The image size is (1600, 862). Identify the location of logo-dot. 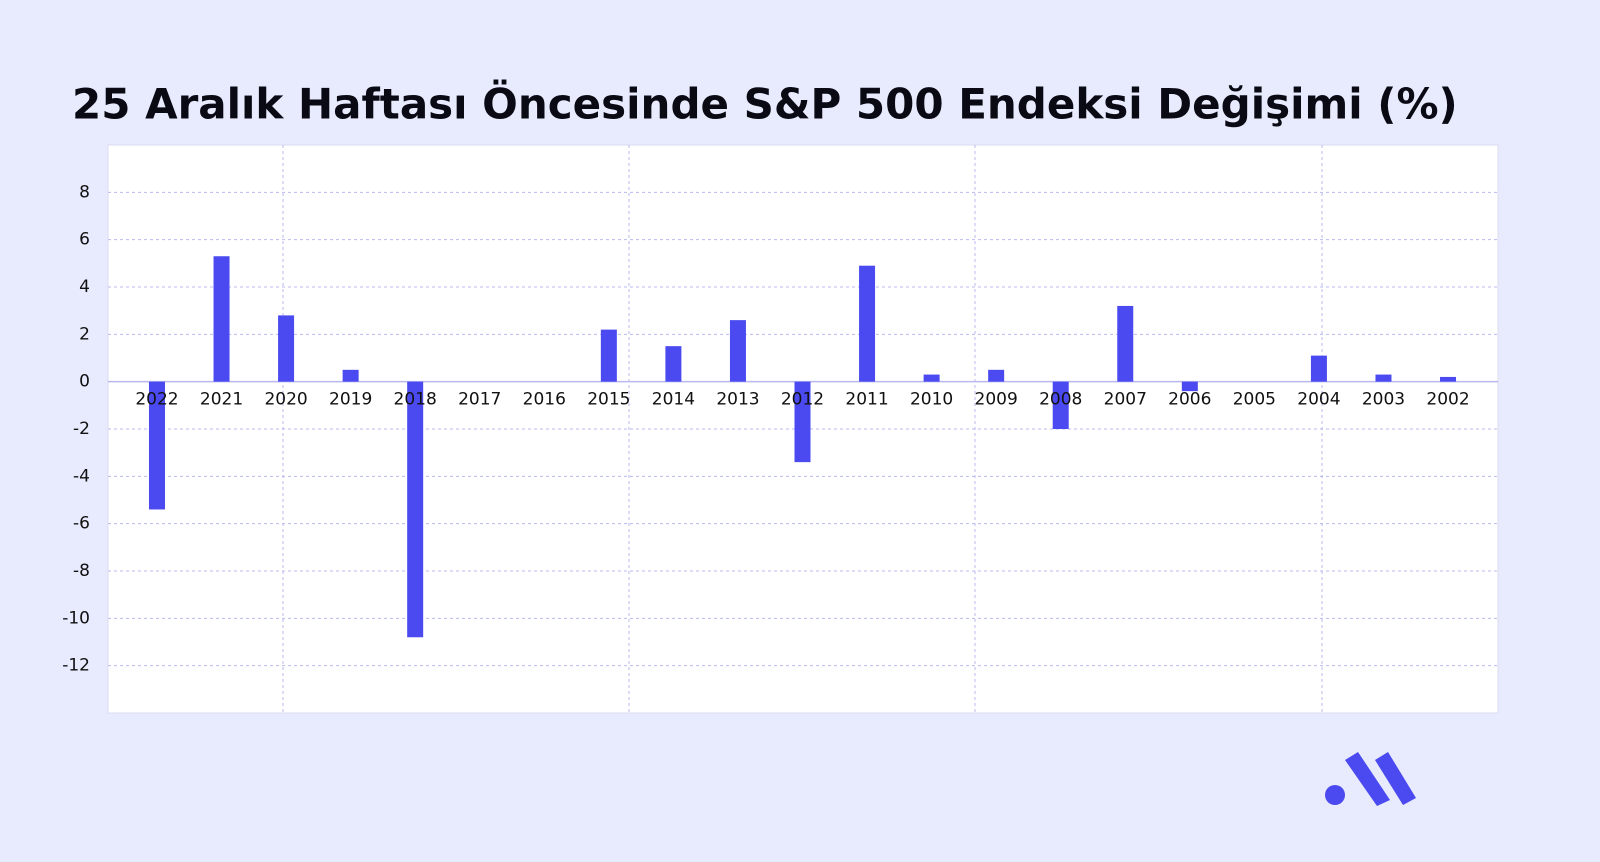
(1335, 795).